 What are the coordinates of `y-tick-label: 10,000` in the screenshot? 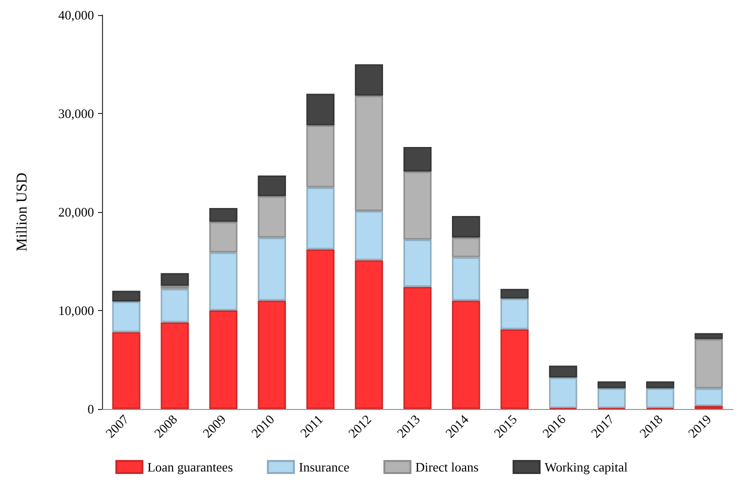 It's located at (76, 310).